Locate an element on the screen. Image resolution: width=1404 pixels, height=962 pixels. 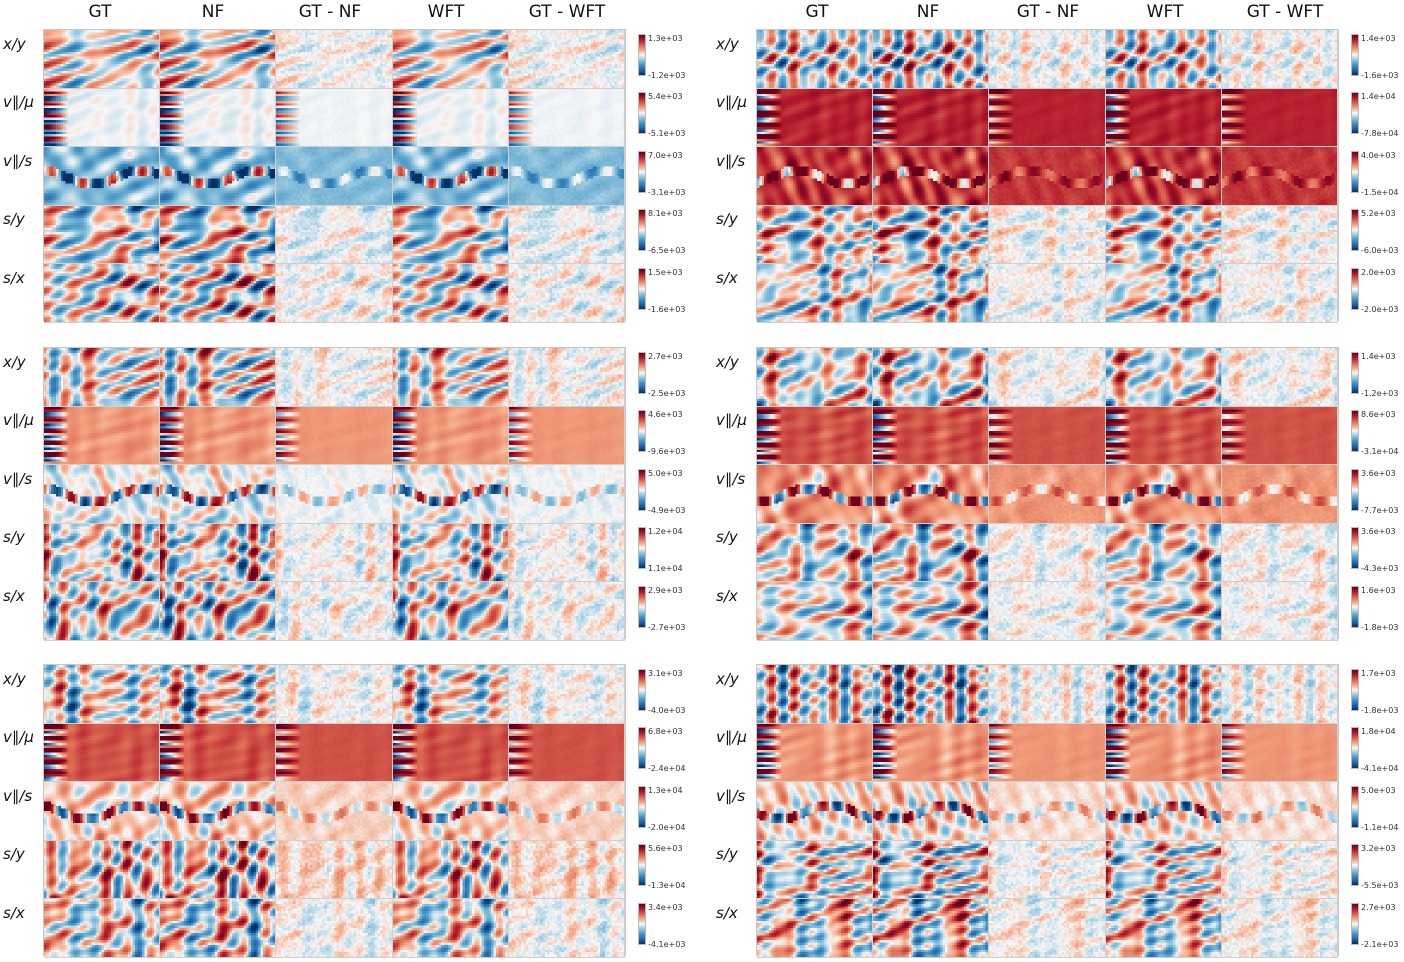
row-label: s/y is located at coordinates (727, 219).